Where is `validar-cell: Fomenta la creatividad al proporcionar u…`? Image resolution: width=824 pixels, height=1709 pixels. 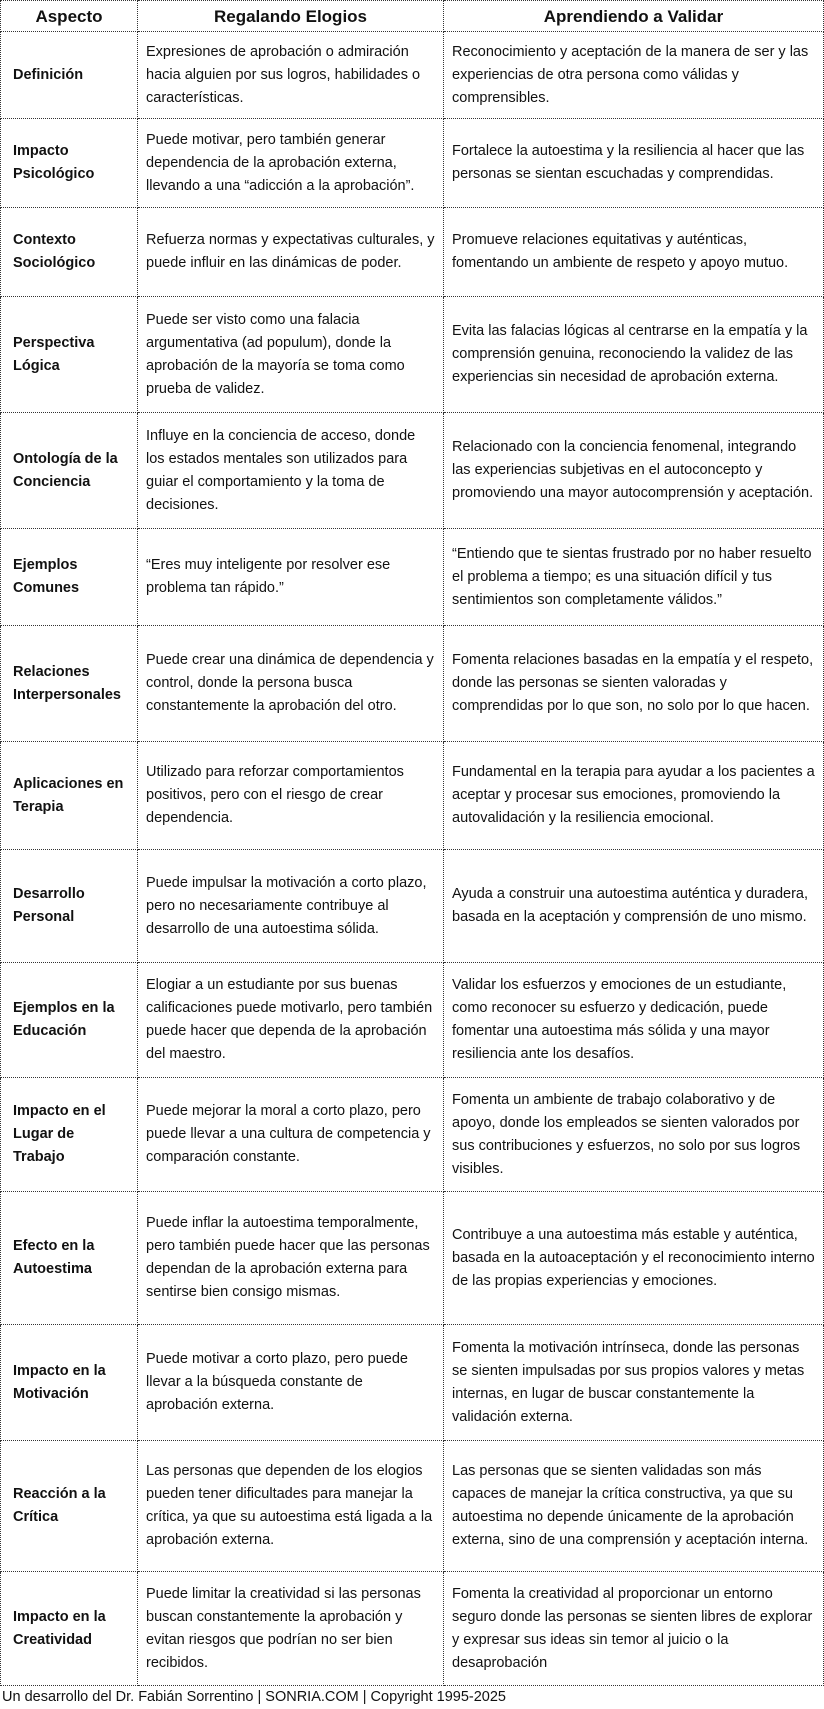
validar-cell: Fomenta la creatividad al proporcionar u… is located at coordinates (633, 1628).